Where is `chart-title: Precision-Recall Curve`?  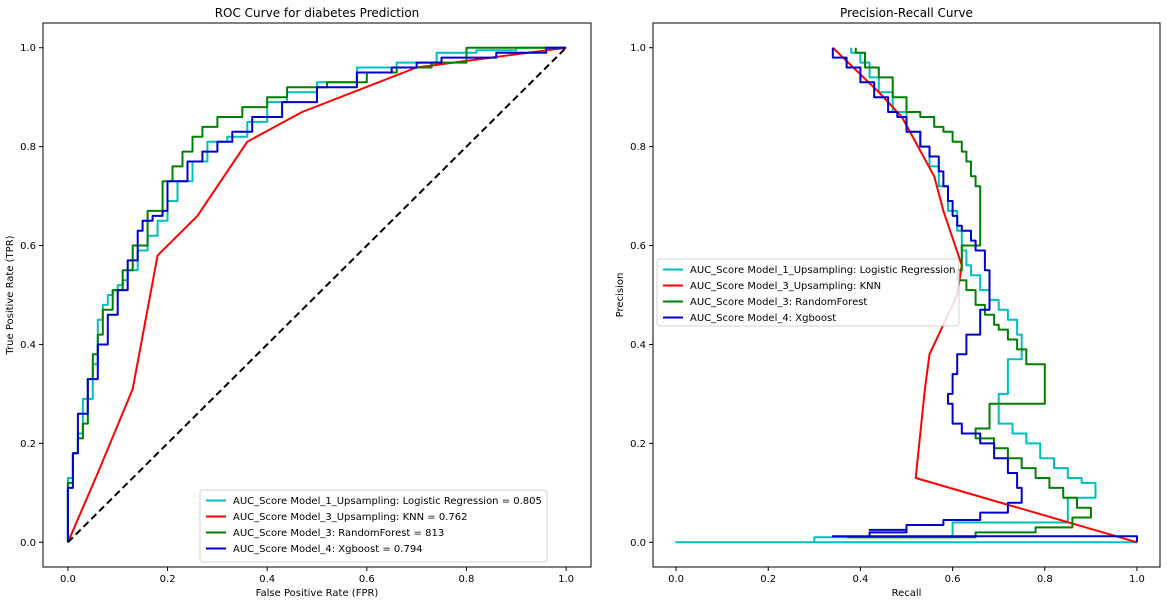 chart-title: Precision-Recall Curve is located at coordinates (906, 13).